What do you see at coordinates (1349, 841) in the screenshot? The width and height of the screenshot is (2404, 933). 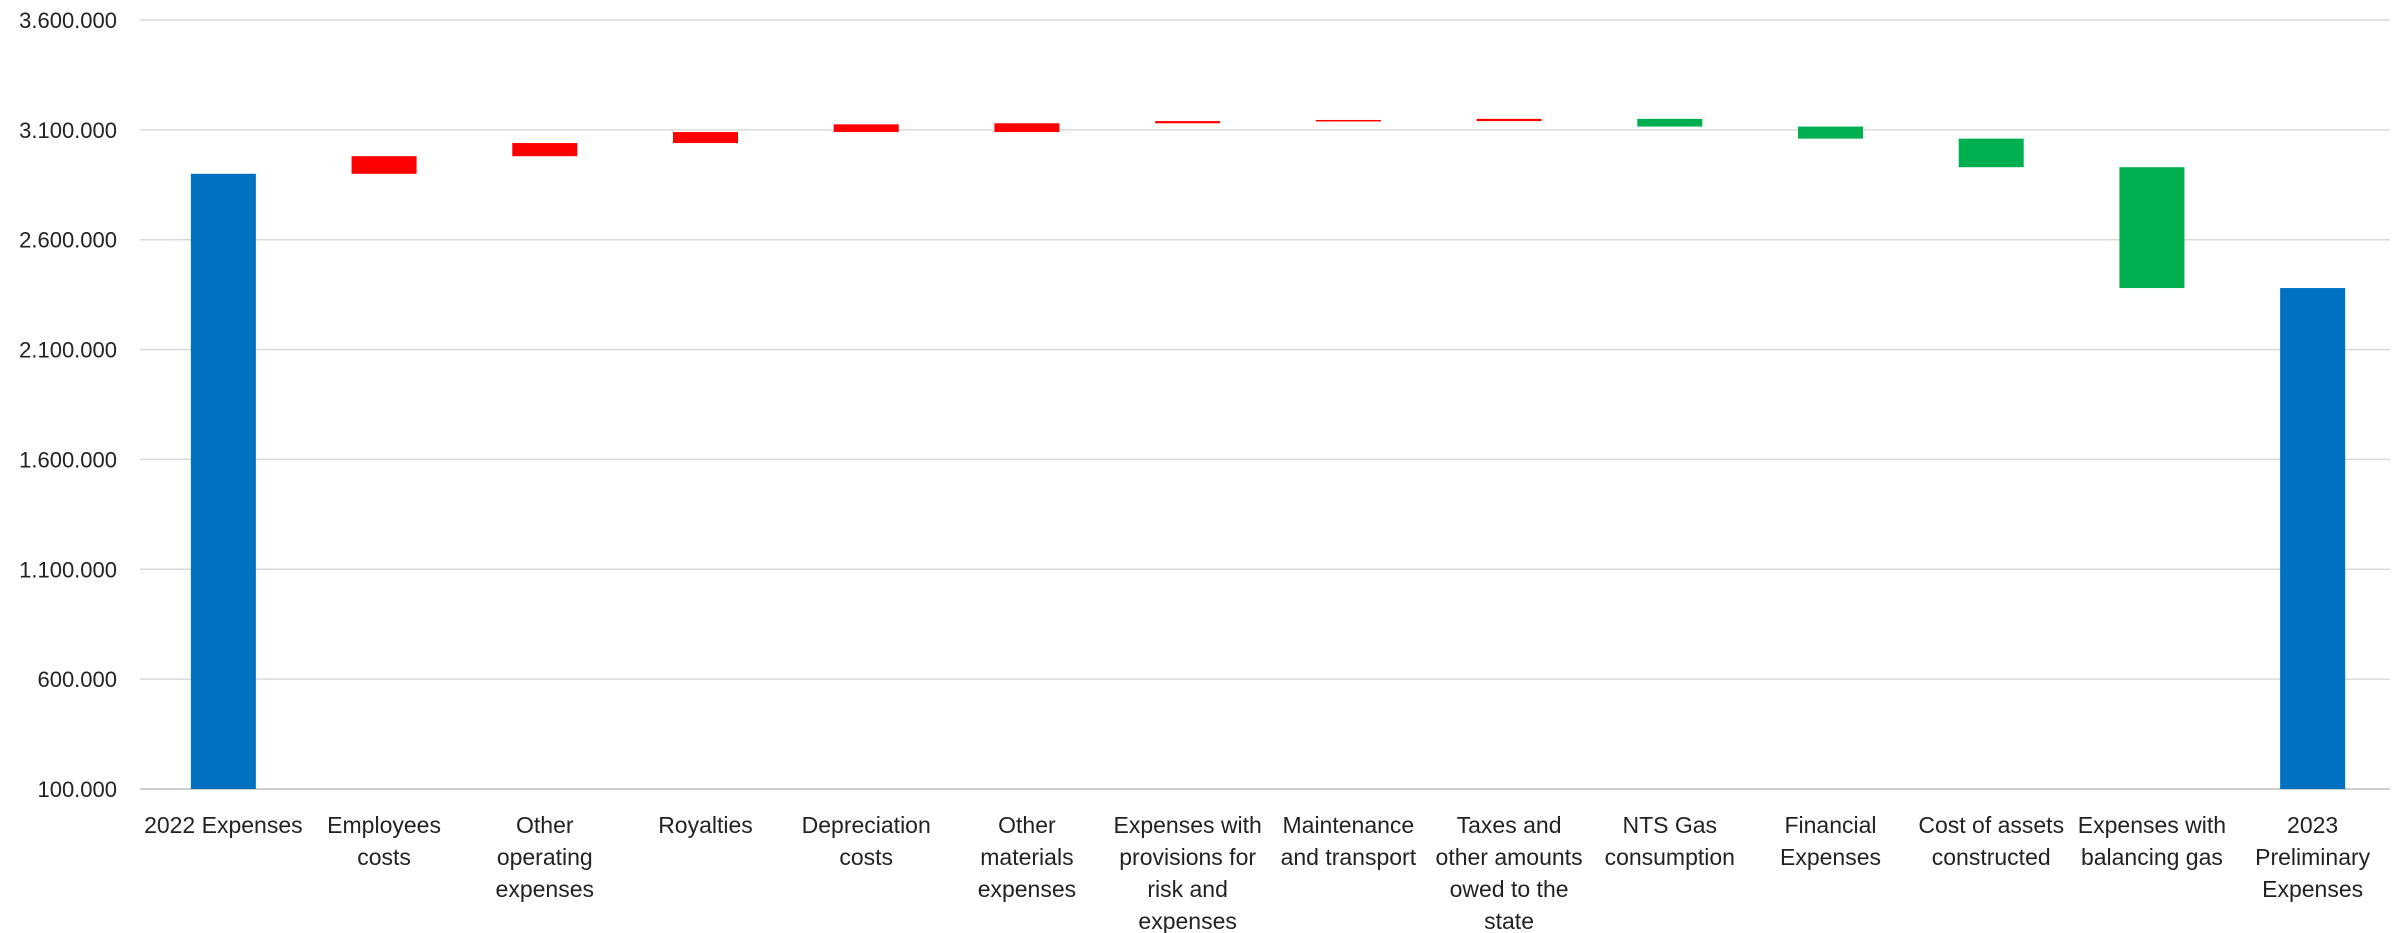 I see `x-category-label: Maintenance and transport` at bounding box center [1349, 841].